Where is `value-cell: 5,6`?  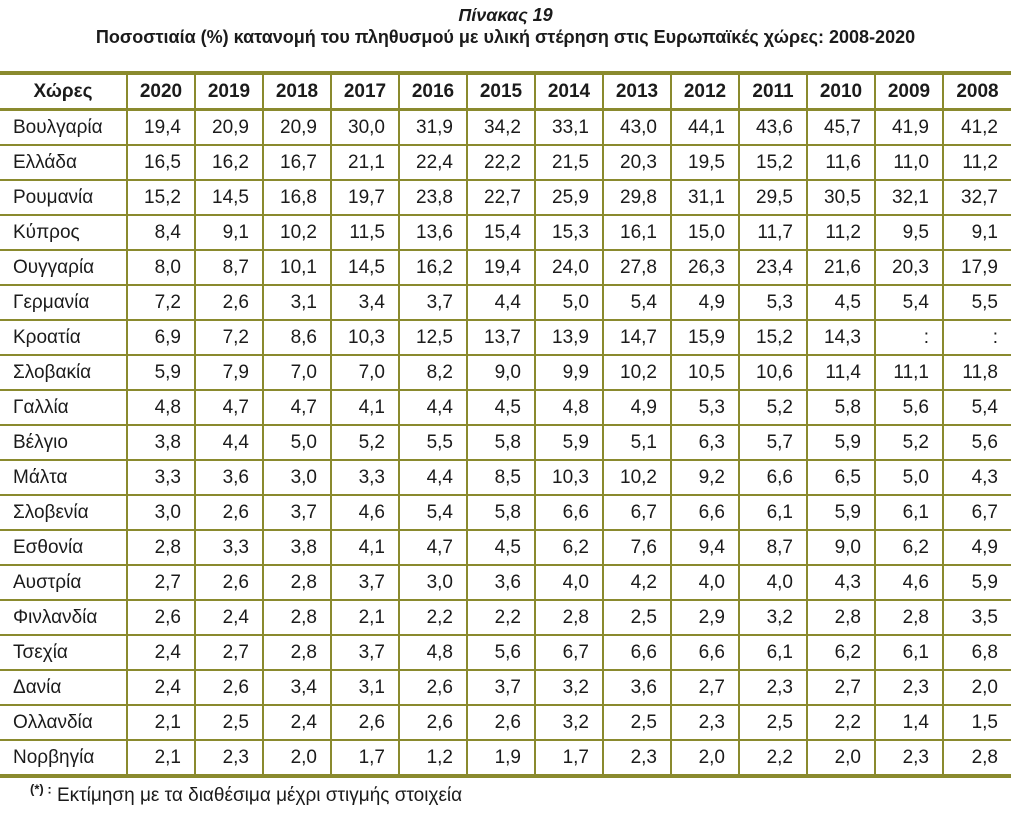 value-cell: 5,6 is located at coordinates (500, 653).